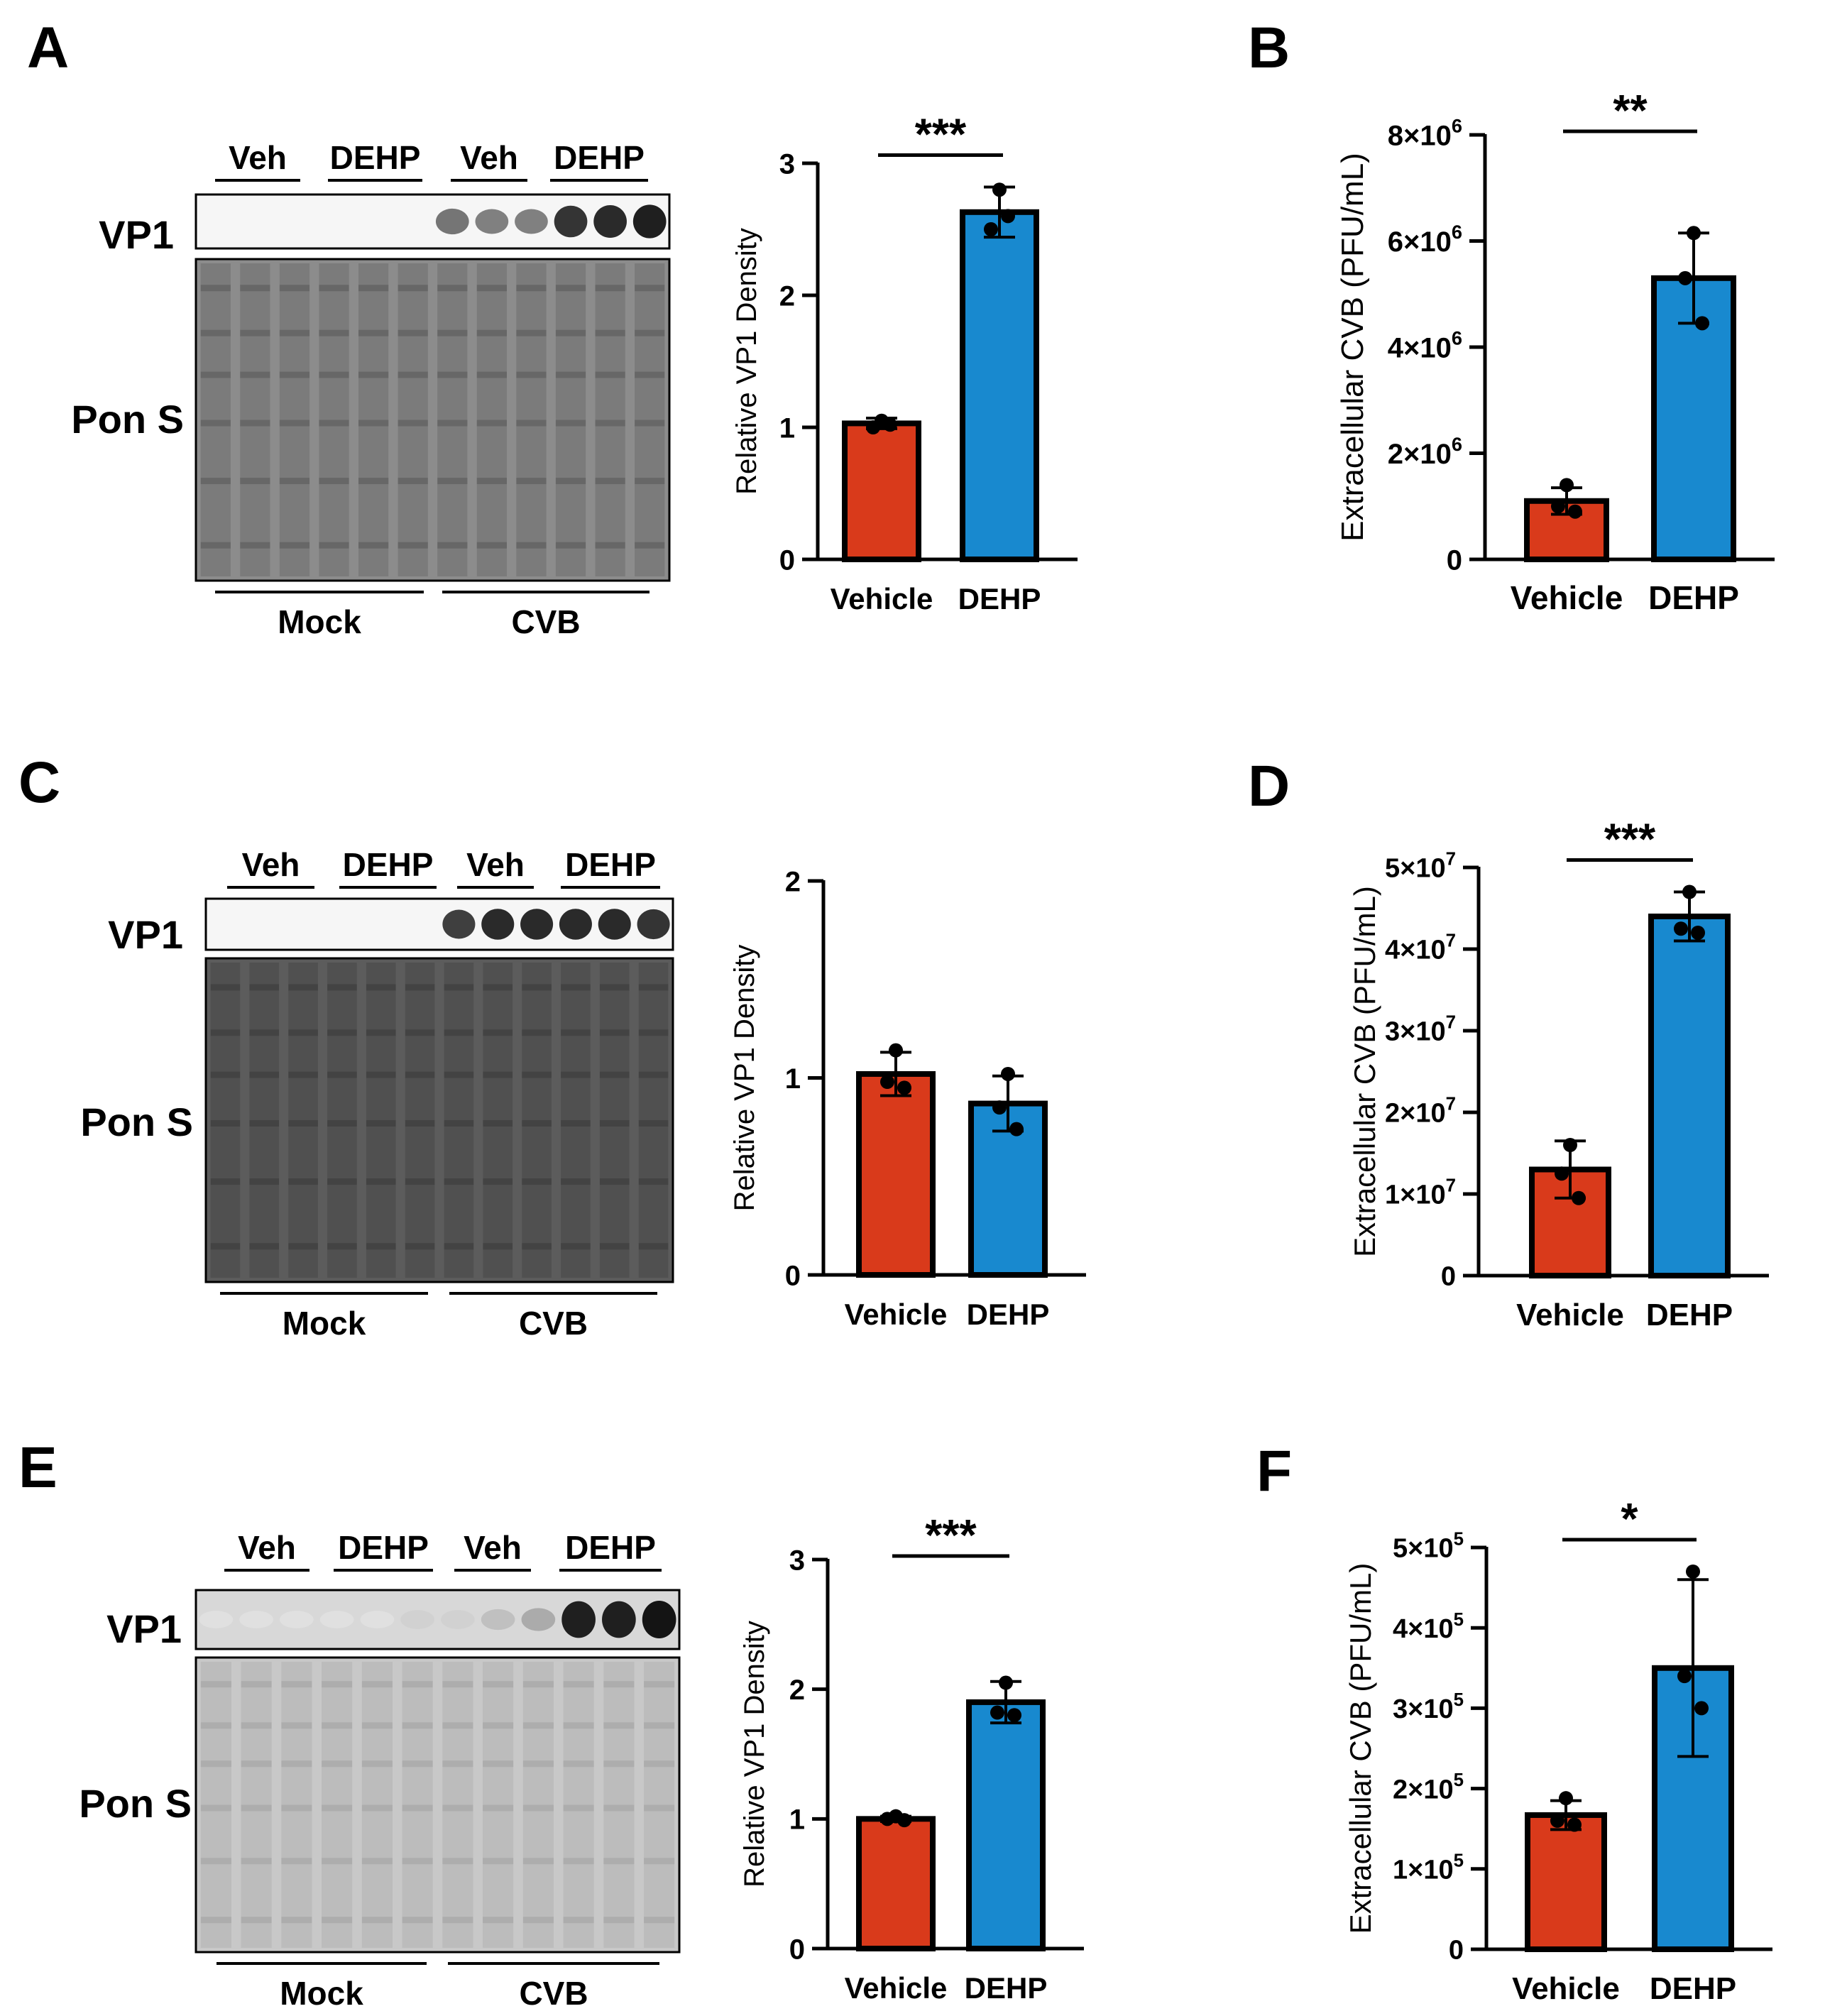 The height and width of the screenshot is (2016, 1825). I want to click on chart-panel-c: 0 1 2 Relative VP1 Density Vehicle DEHP, so click(907, 1099).